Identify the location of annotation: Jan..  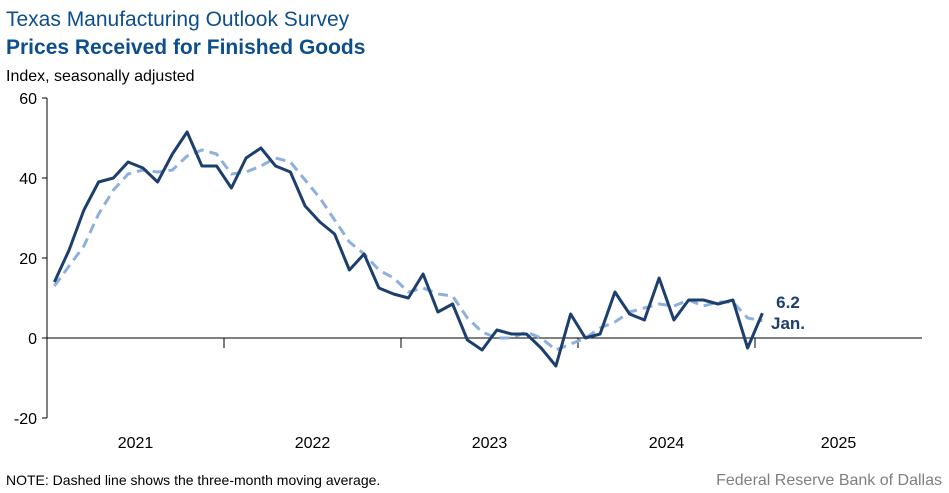
(788, 323).